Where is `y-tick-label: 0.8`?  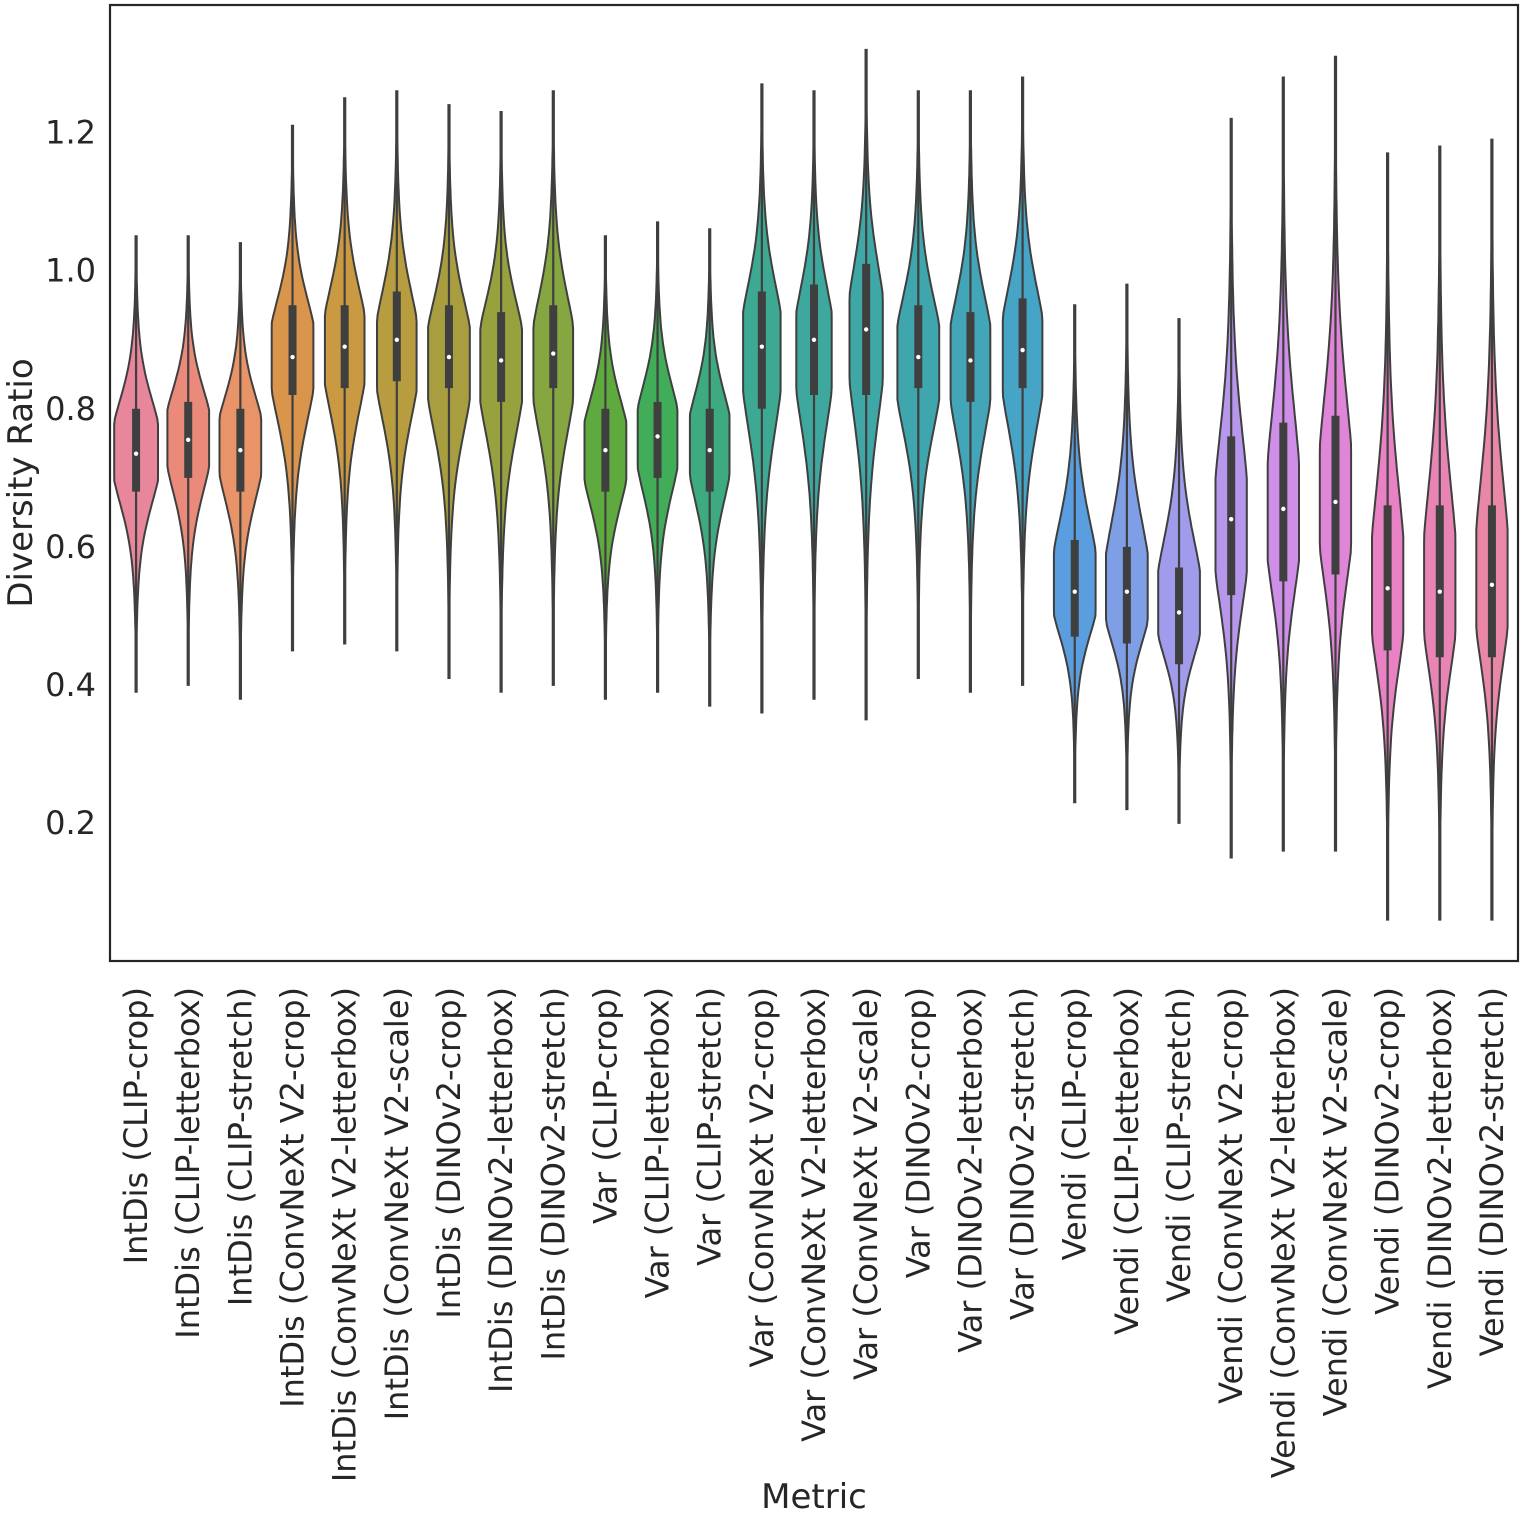 y-tick-label: 0.8 is located at coordinates (70, 409).